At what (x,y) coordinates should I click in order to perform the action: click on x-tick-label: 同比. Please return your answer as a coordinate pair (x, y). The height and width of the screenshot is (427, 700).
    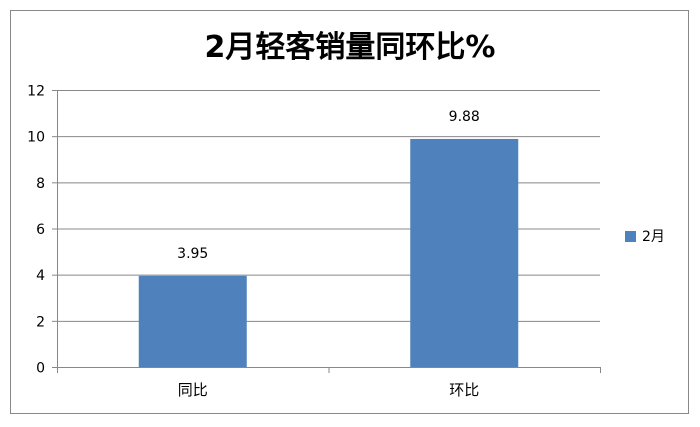
    Looking at the image, I should click on (193, 390).